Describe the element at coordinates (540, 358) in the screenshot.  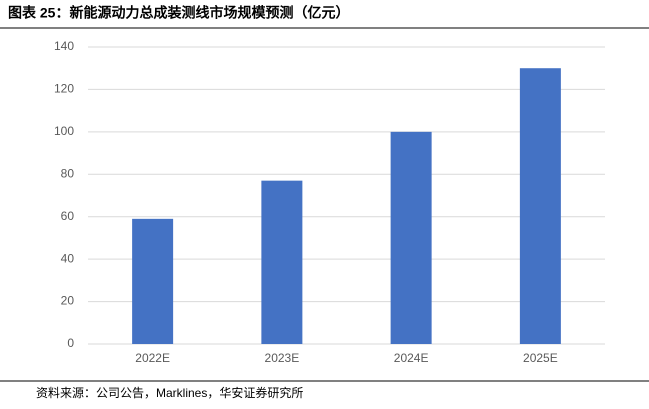
I see `x-tick-label: 2025E` at that location.